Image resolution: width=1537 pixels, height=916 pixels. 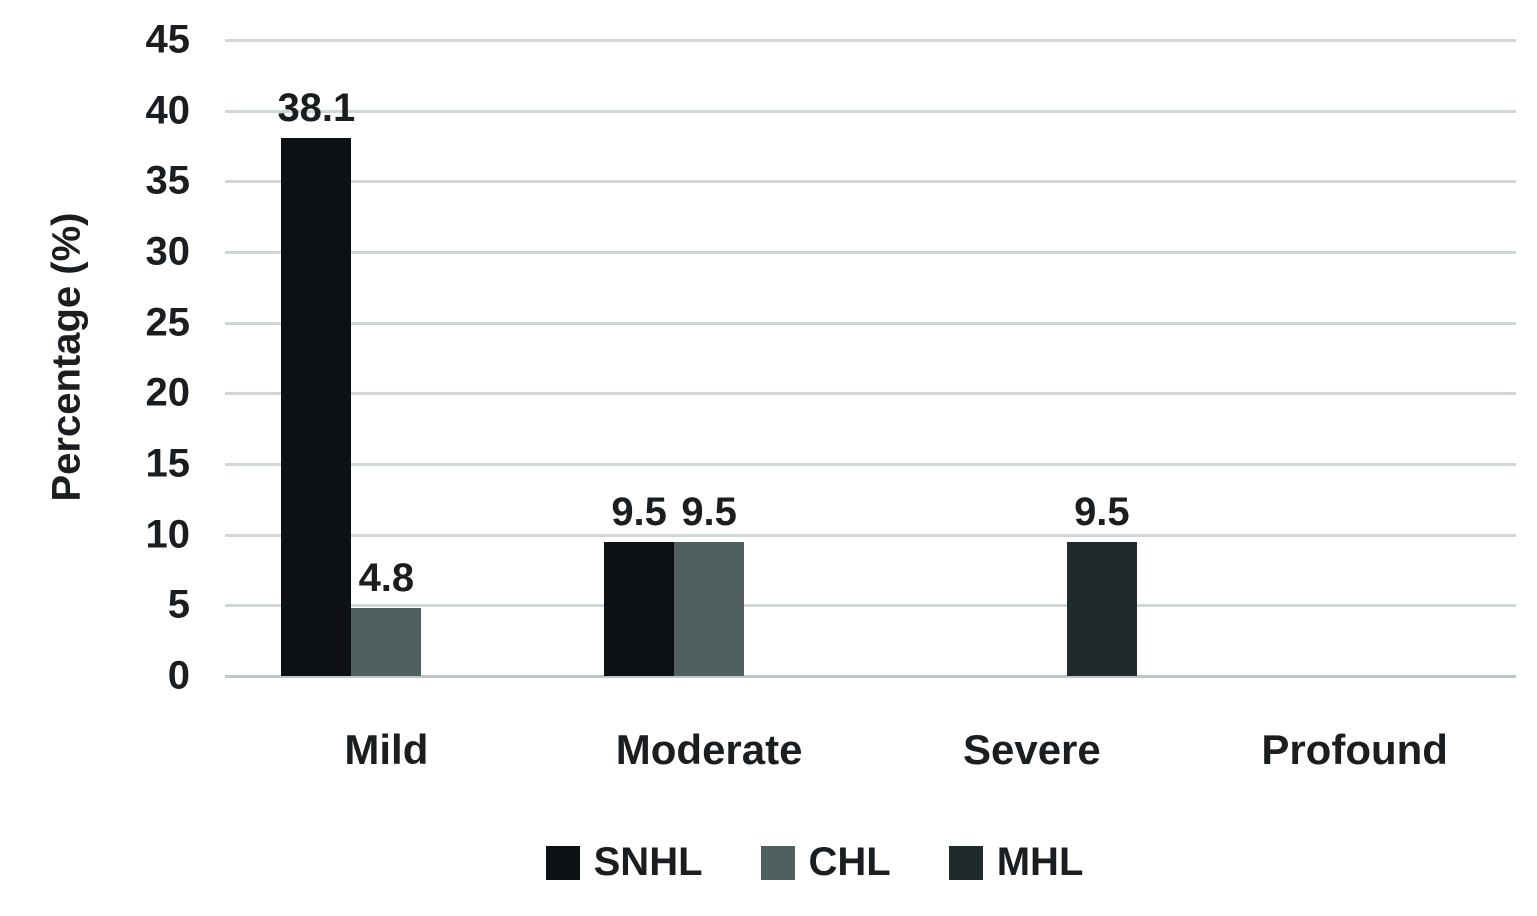 I want to click on y-axis-tick-label: 30, so click(x=168, y=251).